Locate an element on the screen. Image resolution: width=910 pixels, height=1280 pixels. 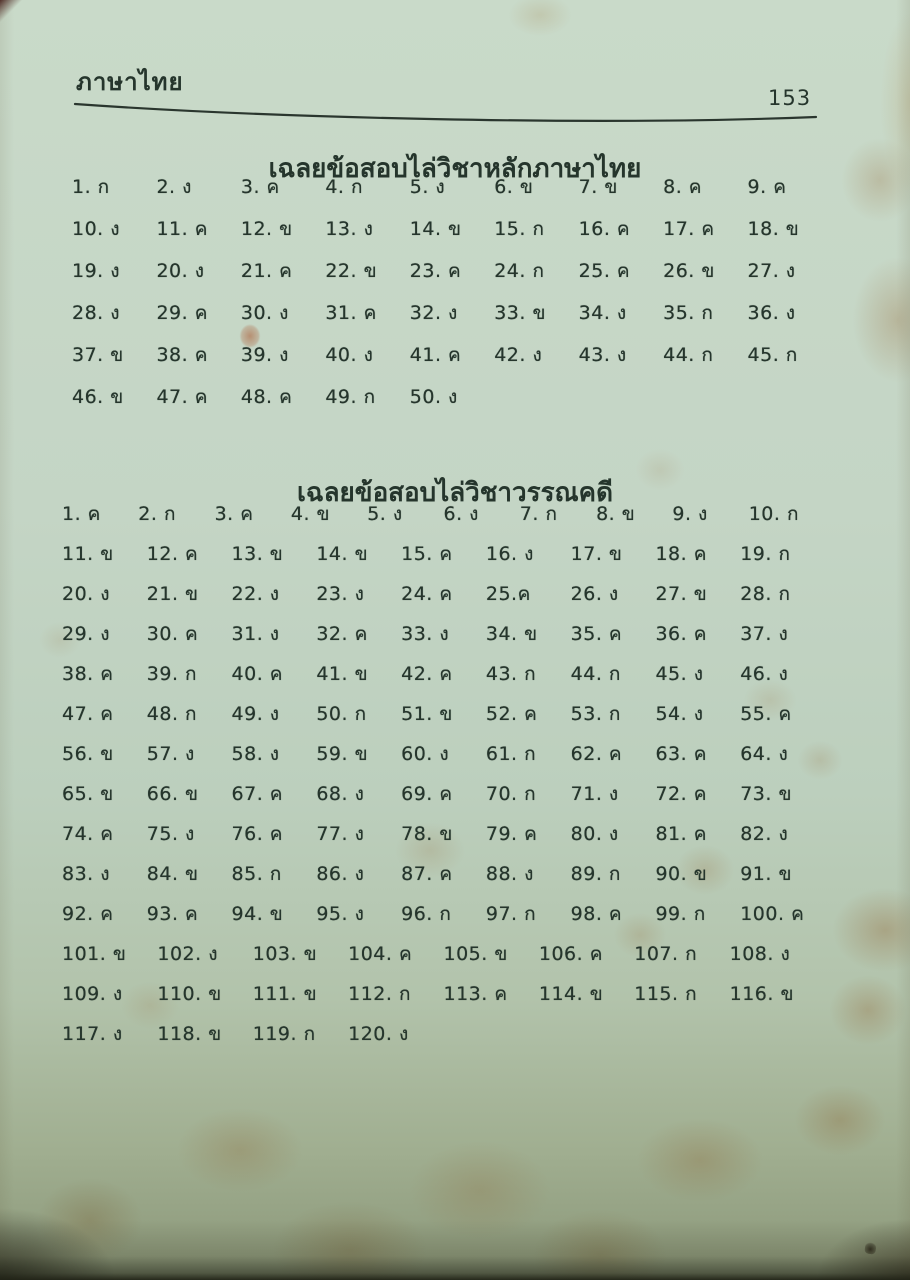
answer-item: 43. ก is located at coordinates (511, 674).